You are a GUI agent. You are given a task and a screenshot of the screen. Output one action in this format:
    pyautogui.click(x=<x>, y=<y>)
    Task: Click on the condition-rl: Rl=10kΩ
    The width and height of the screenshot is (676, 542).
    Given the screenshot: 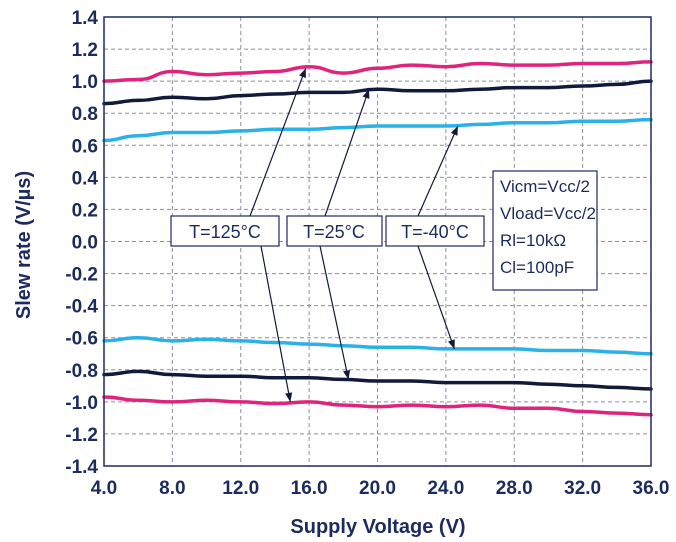 What is the action you would take?
    pyautogui.click(x=533, y=240)
    